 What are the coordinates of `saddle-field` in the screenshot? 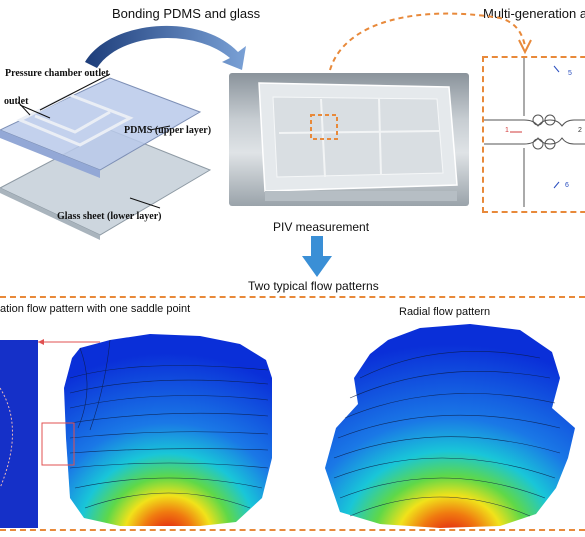 It's located at (156, 430).